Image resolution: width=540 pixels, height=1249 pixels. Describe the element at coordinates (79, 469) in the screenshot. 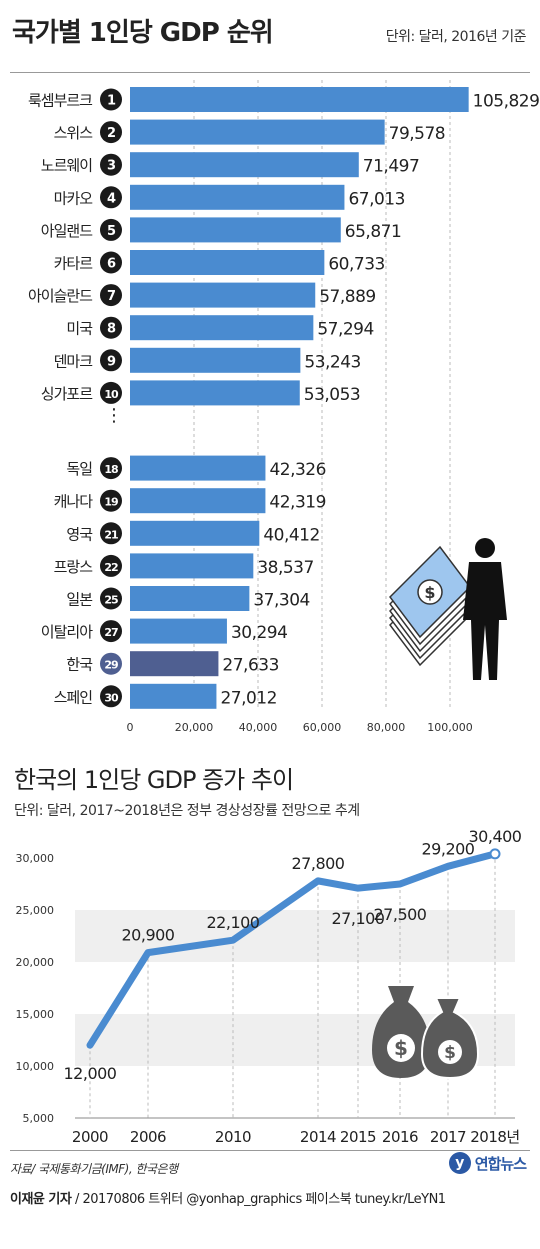

I see `category-label: 독일` at that location.